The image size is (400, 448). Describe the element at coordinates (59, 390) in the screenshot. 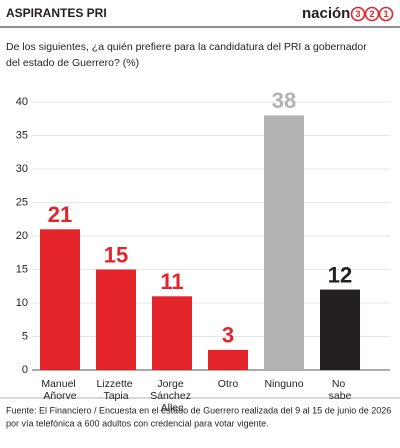

I see `x-tick-label: Manuel Añorve` at that location.